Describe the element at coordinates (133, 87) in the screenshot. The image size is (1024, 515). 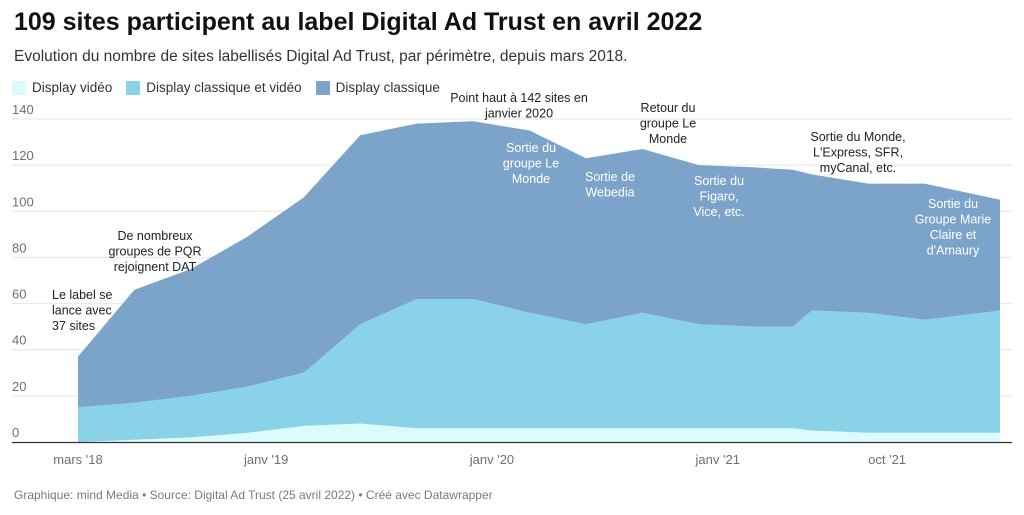
I see `legend-swatch-display-classique-video` at that location.